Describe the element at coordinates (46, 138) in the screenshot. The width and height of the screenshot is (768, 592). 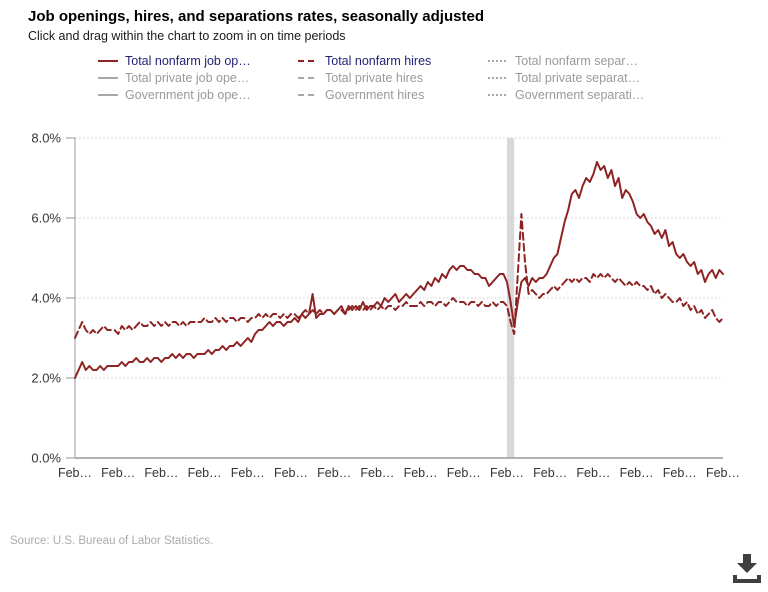
I see `y-tick-label: 8.0%` at that location.